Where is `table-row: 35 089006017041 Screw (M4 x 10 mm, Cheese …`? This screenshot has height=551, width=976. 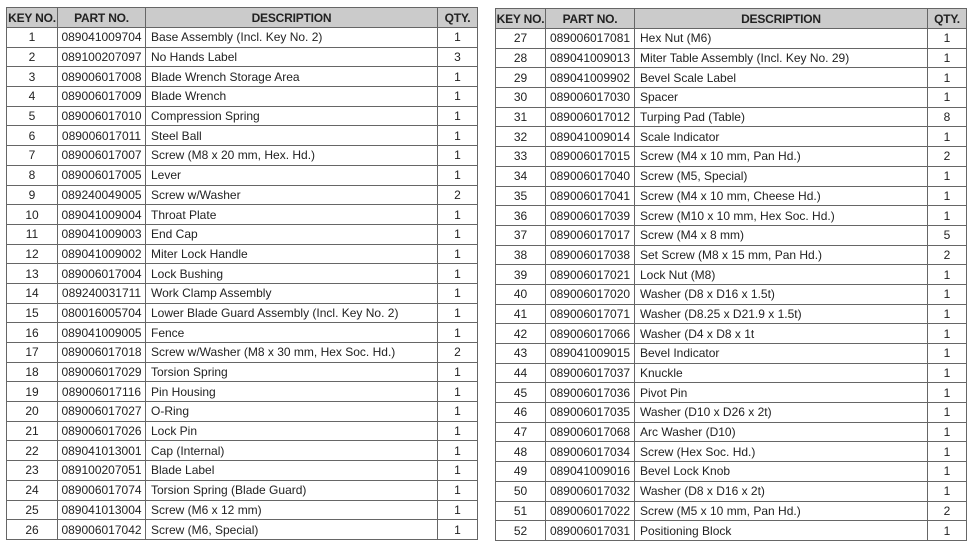
table-row: 35 089006017041 Screw (M4 x 10 mm, Cheese … is located at coordinates (731, 196).